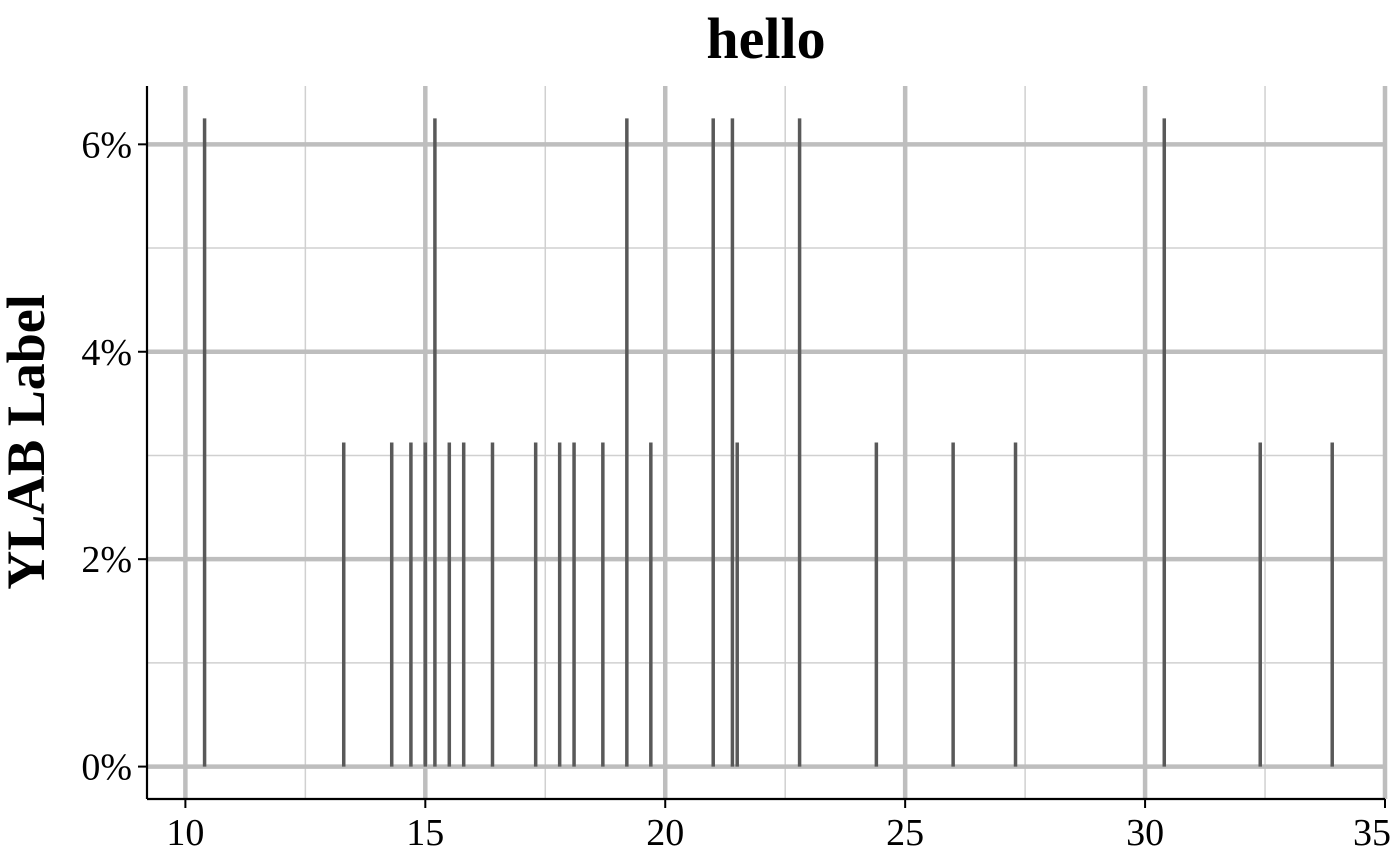 This screenshot has height=866, width=1400. I want to click on x-tick-label-5: 35, so click(1372, 833).